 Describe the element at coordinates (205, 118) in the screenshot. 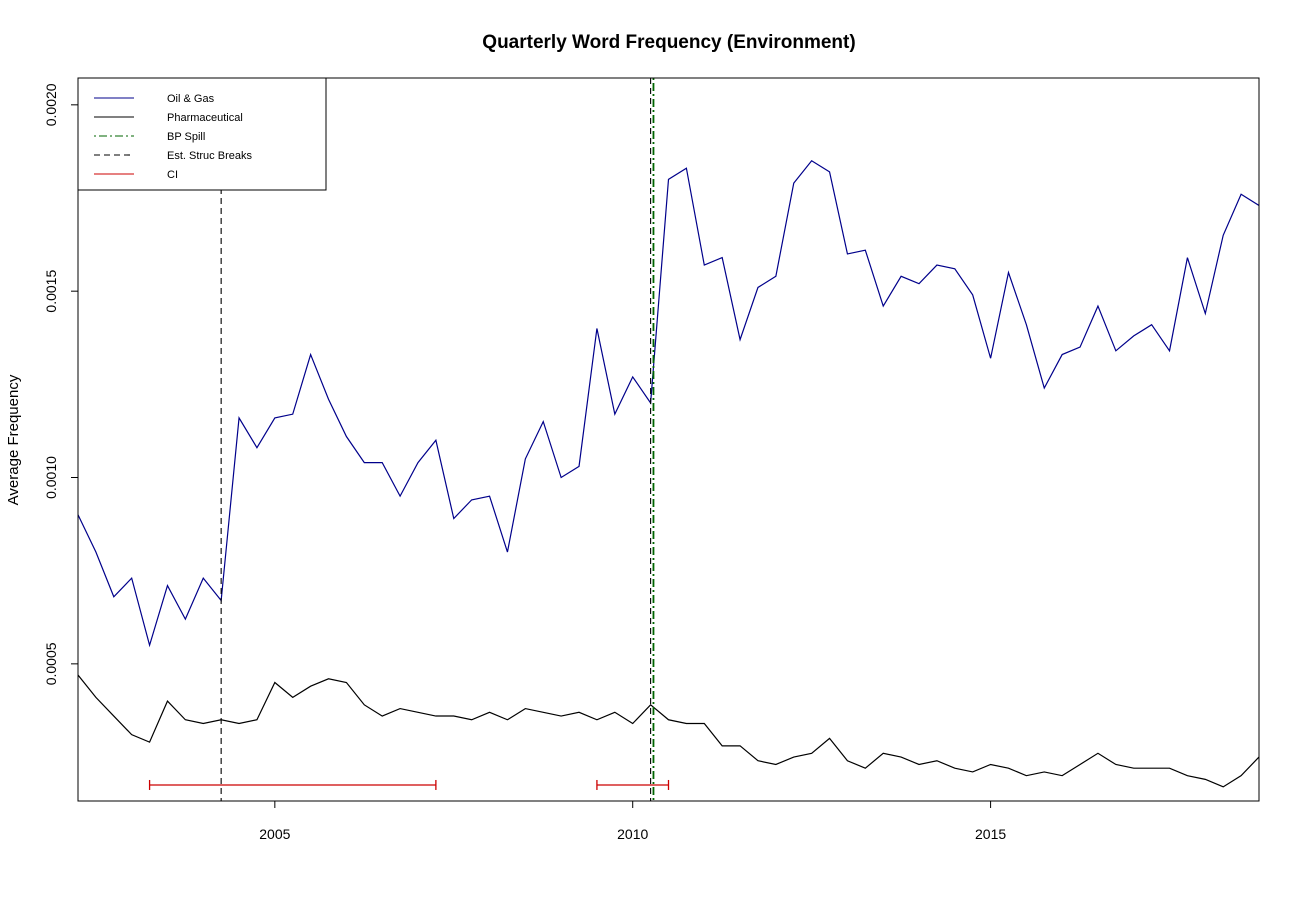

I see `legend-label: Pharmaceutical` at that location.